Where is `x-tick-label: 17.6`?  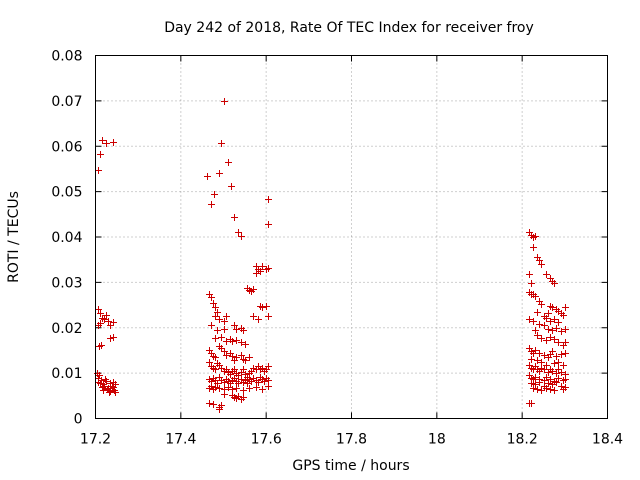
x-tick-label: 17.6 is located at coordinates (266, 440).